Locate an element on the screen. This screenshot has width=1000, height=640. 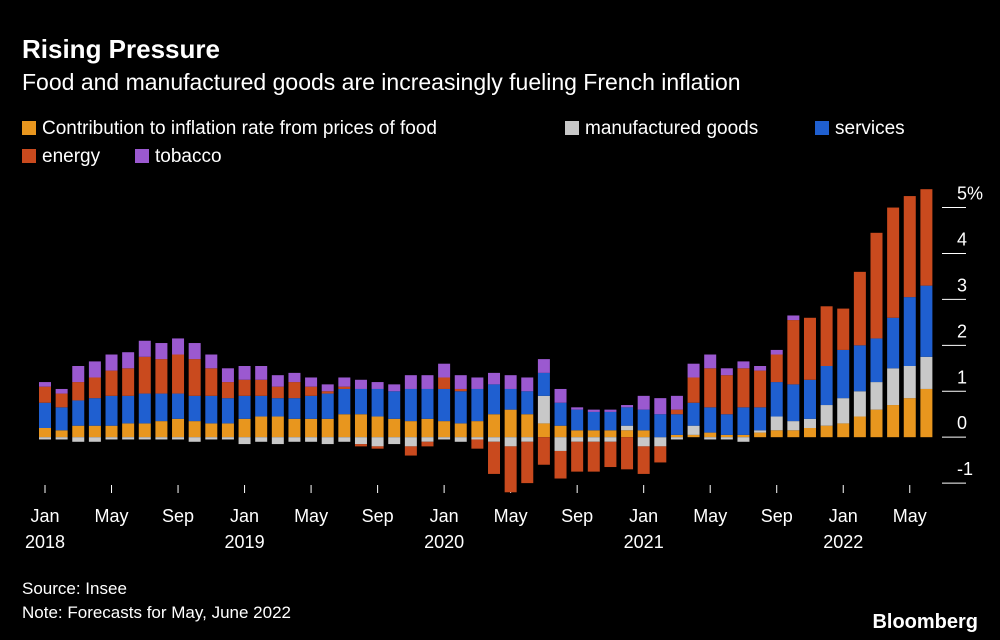
y-tick-label: 2 is located at coordinates (962, 331).